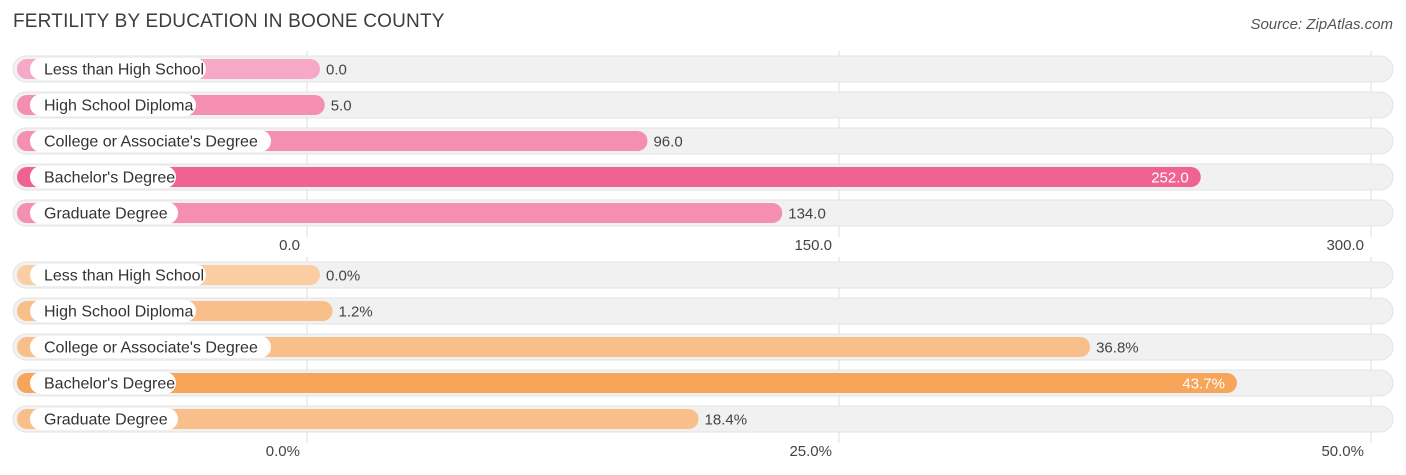 This screenshot has width=1406, height=475. What do you see at coordinates (1117, 348) in the screenshot?
I see `value-label: 36.8%` at bounding box center [1117, 348].